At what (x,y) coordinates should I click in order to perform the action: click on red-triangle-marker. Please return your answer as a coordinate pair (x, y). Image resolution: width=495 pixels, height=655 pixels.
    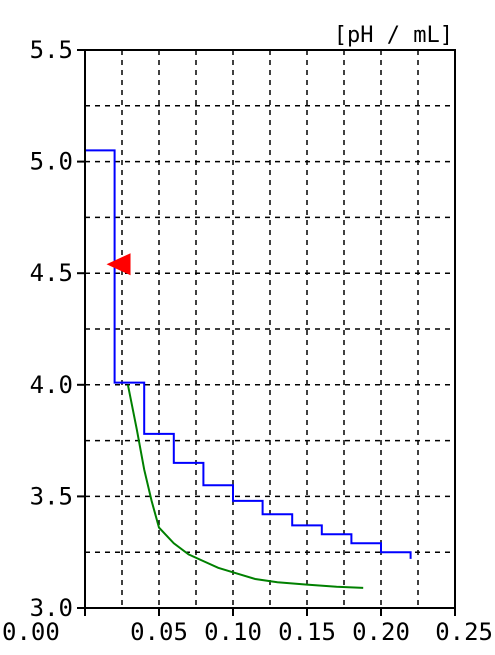
    Looking at the image, I should click on (118, 264).